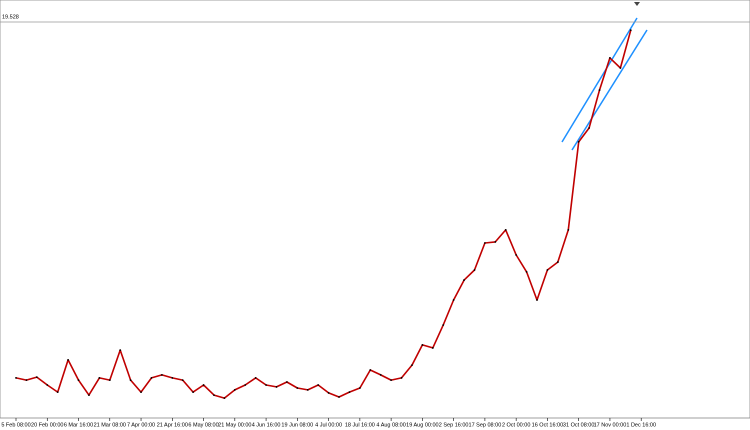 Image resolution: width=750 pixels, height=430 pixels. Describe the element at coordinates (637, 4) in the screenshot. I see `shift-marker` at that location.